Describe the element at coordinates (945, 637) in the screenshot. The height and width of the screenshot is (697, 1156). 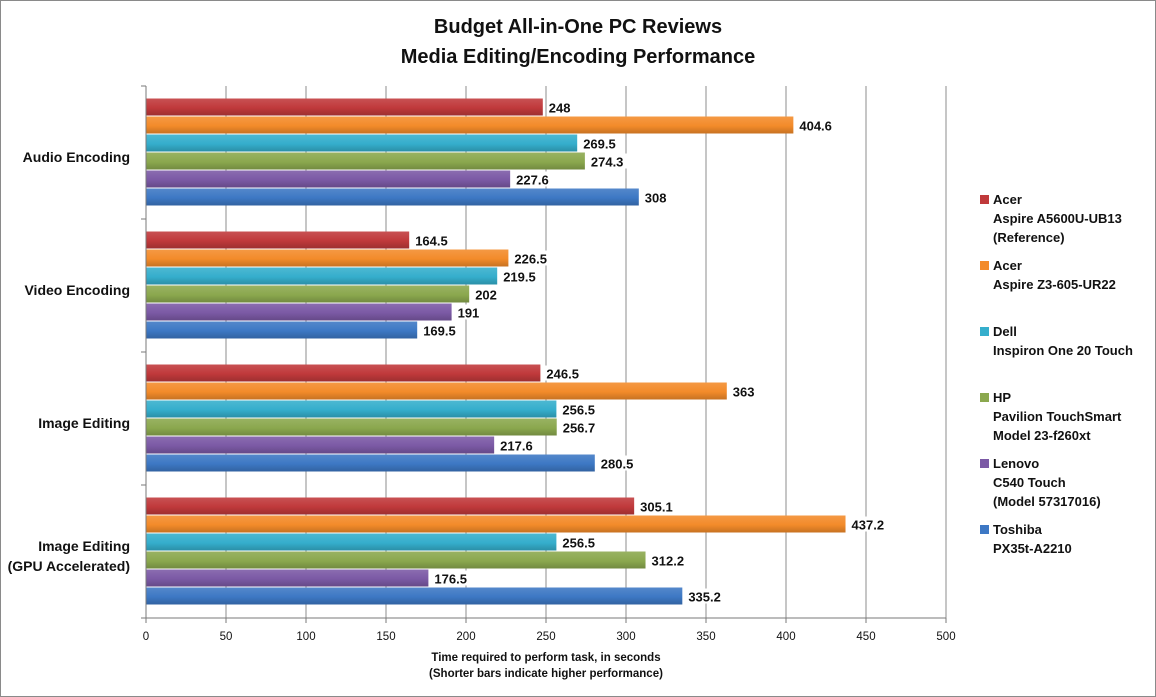
I see `x-tick-label: 500` at that location.